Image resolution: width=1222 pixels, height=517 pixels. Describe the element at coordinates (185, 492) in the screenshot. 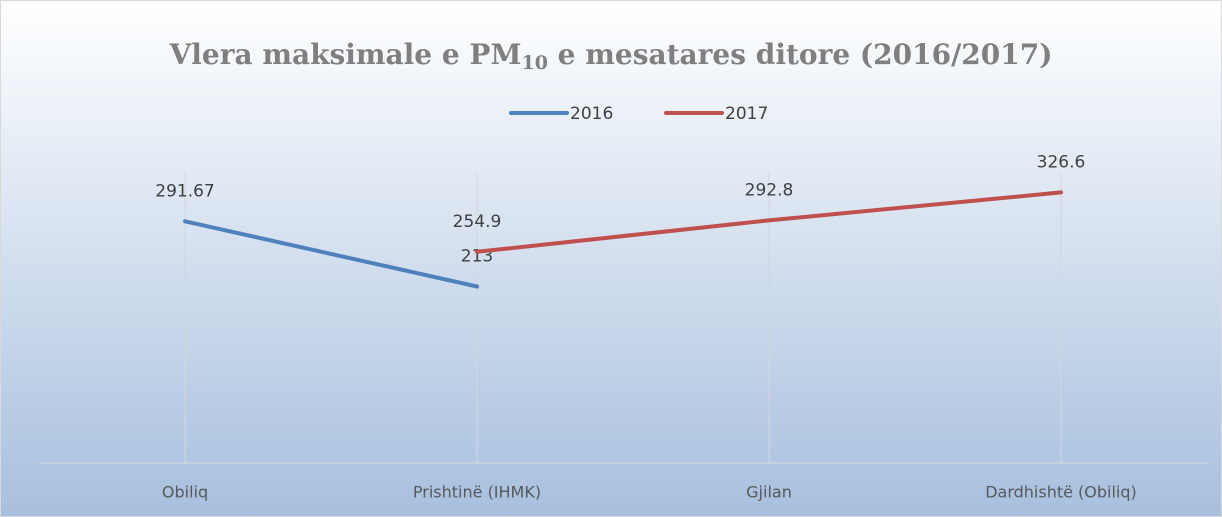

I see `x-tick-label: Obiliq` at that location.